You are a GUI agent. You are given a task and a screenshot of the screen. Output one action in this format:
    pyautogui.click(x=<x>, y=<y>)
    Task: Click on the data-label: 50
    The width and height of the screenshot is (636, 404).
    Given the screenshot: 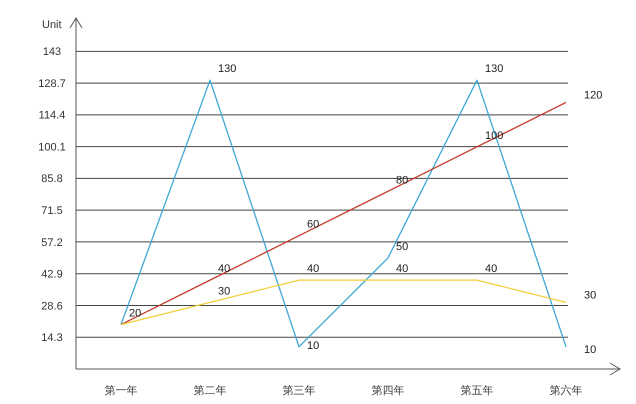 What is the action you would take?
    pyautogui.click(x=402, y=246)
    